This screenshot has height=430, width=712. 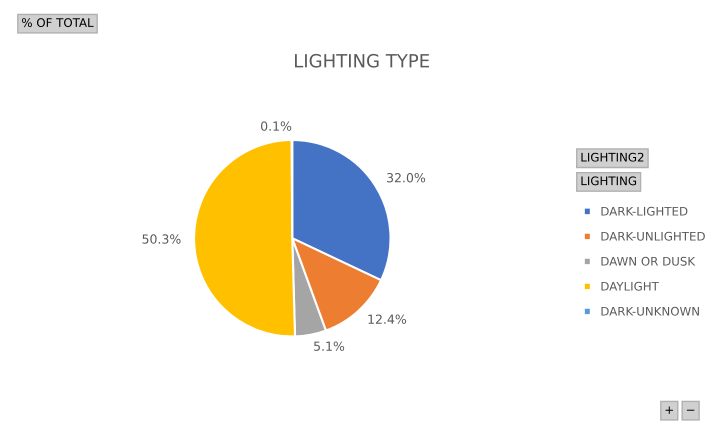 I want to click on text: LIGHTING, so click(x=608, y=181).